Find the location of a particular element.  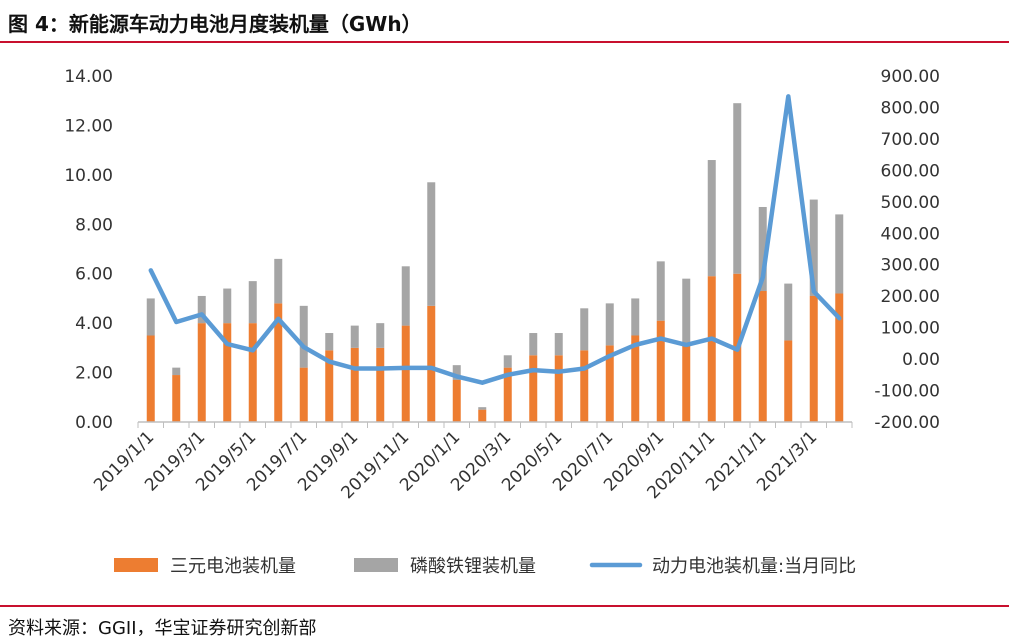

legend: 三元电池装机量 磷酸铁锂装机量 动力电池装机量:当月同比 is located at coordinates (485, 566).